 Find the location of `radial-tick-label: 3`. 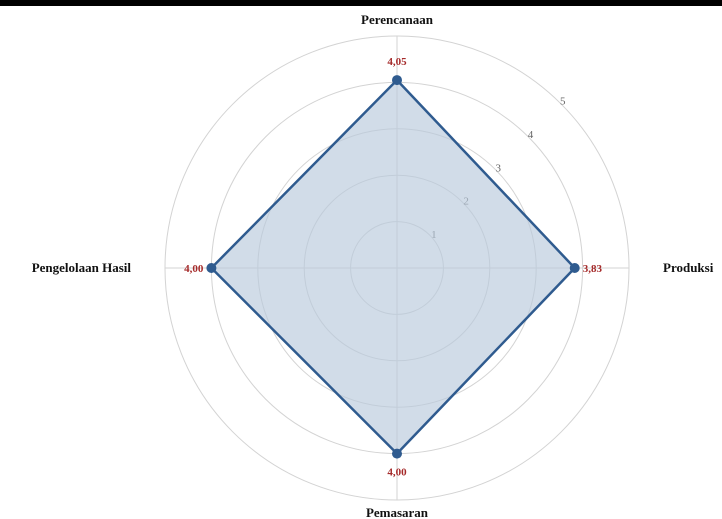

radial-tick-label: 3 is located at coordinates (499, 168).